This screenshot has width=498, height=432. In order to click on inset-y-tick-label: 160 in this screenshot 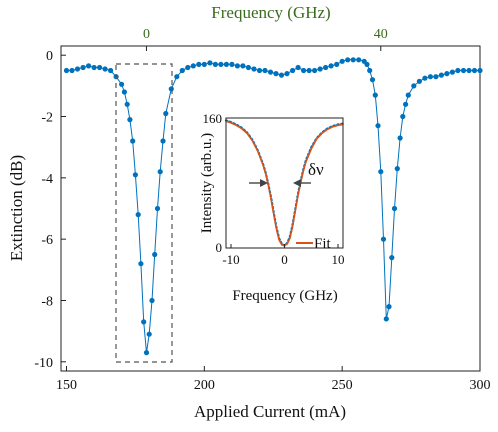, I will do `click(213, 118)`.